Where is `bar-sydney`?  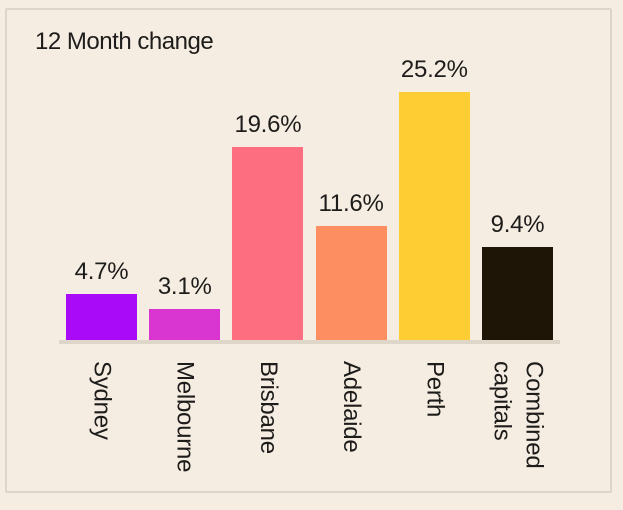 bar-sydney is located at coordinates (101, 316).